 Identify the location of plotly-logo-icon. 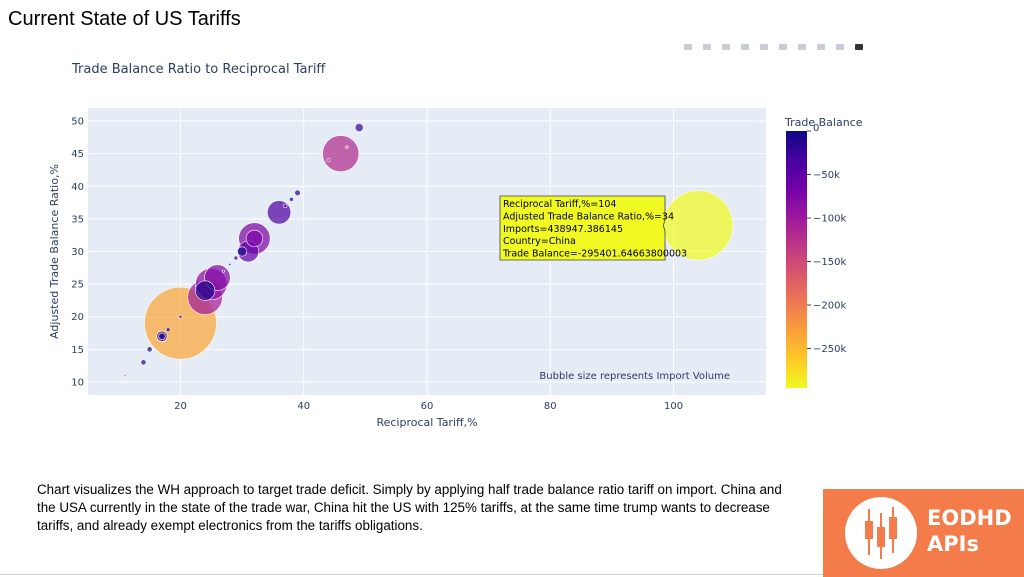
(859, 47).